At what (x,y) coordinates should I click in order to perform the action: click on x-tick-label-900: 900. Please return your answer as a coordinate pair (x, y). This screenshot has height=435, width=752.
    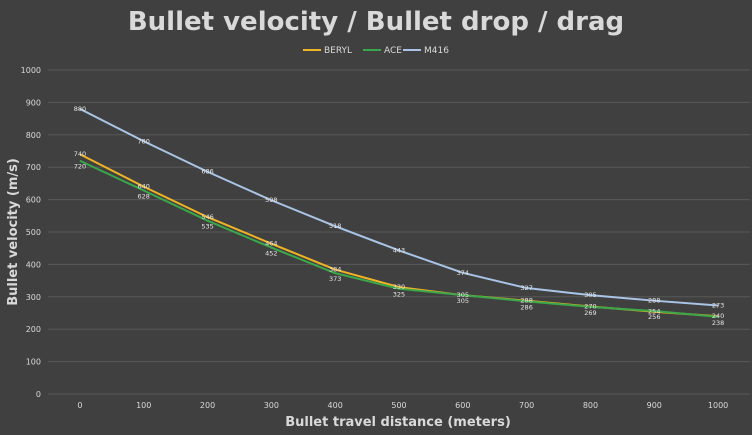
    Looking at the image, I should click on (654, 405).